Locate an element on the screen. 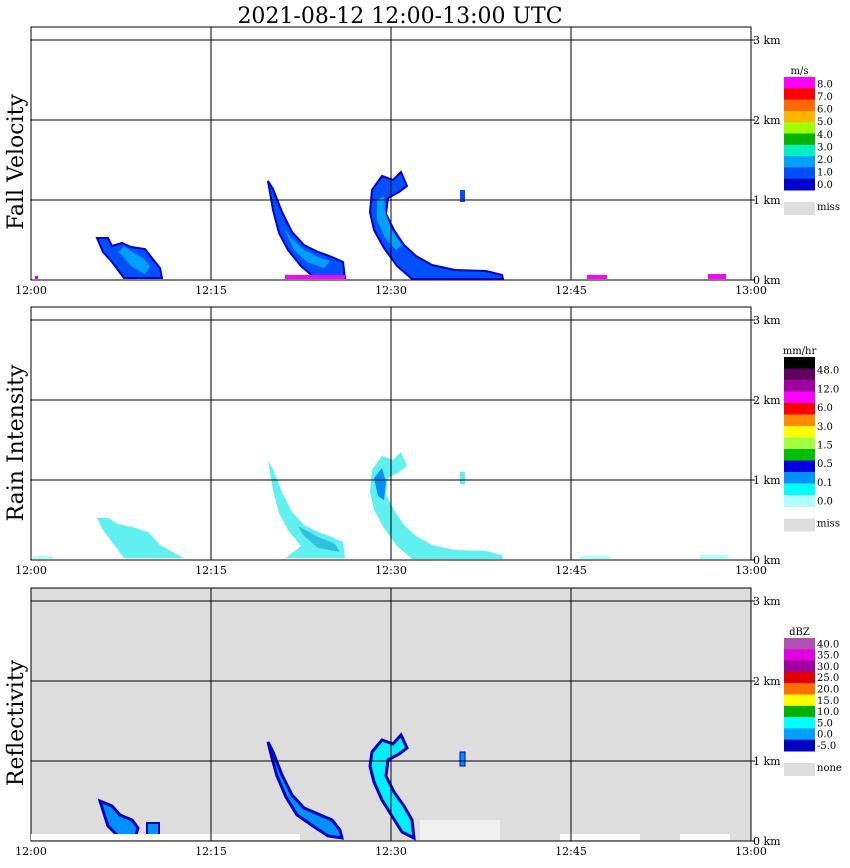  colorbar-label: 20.0 is located at coordinates (828, 690).